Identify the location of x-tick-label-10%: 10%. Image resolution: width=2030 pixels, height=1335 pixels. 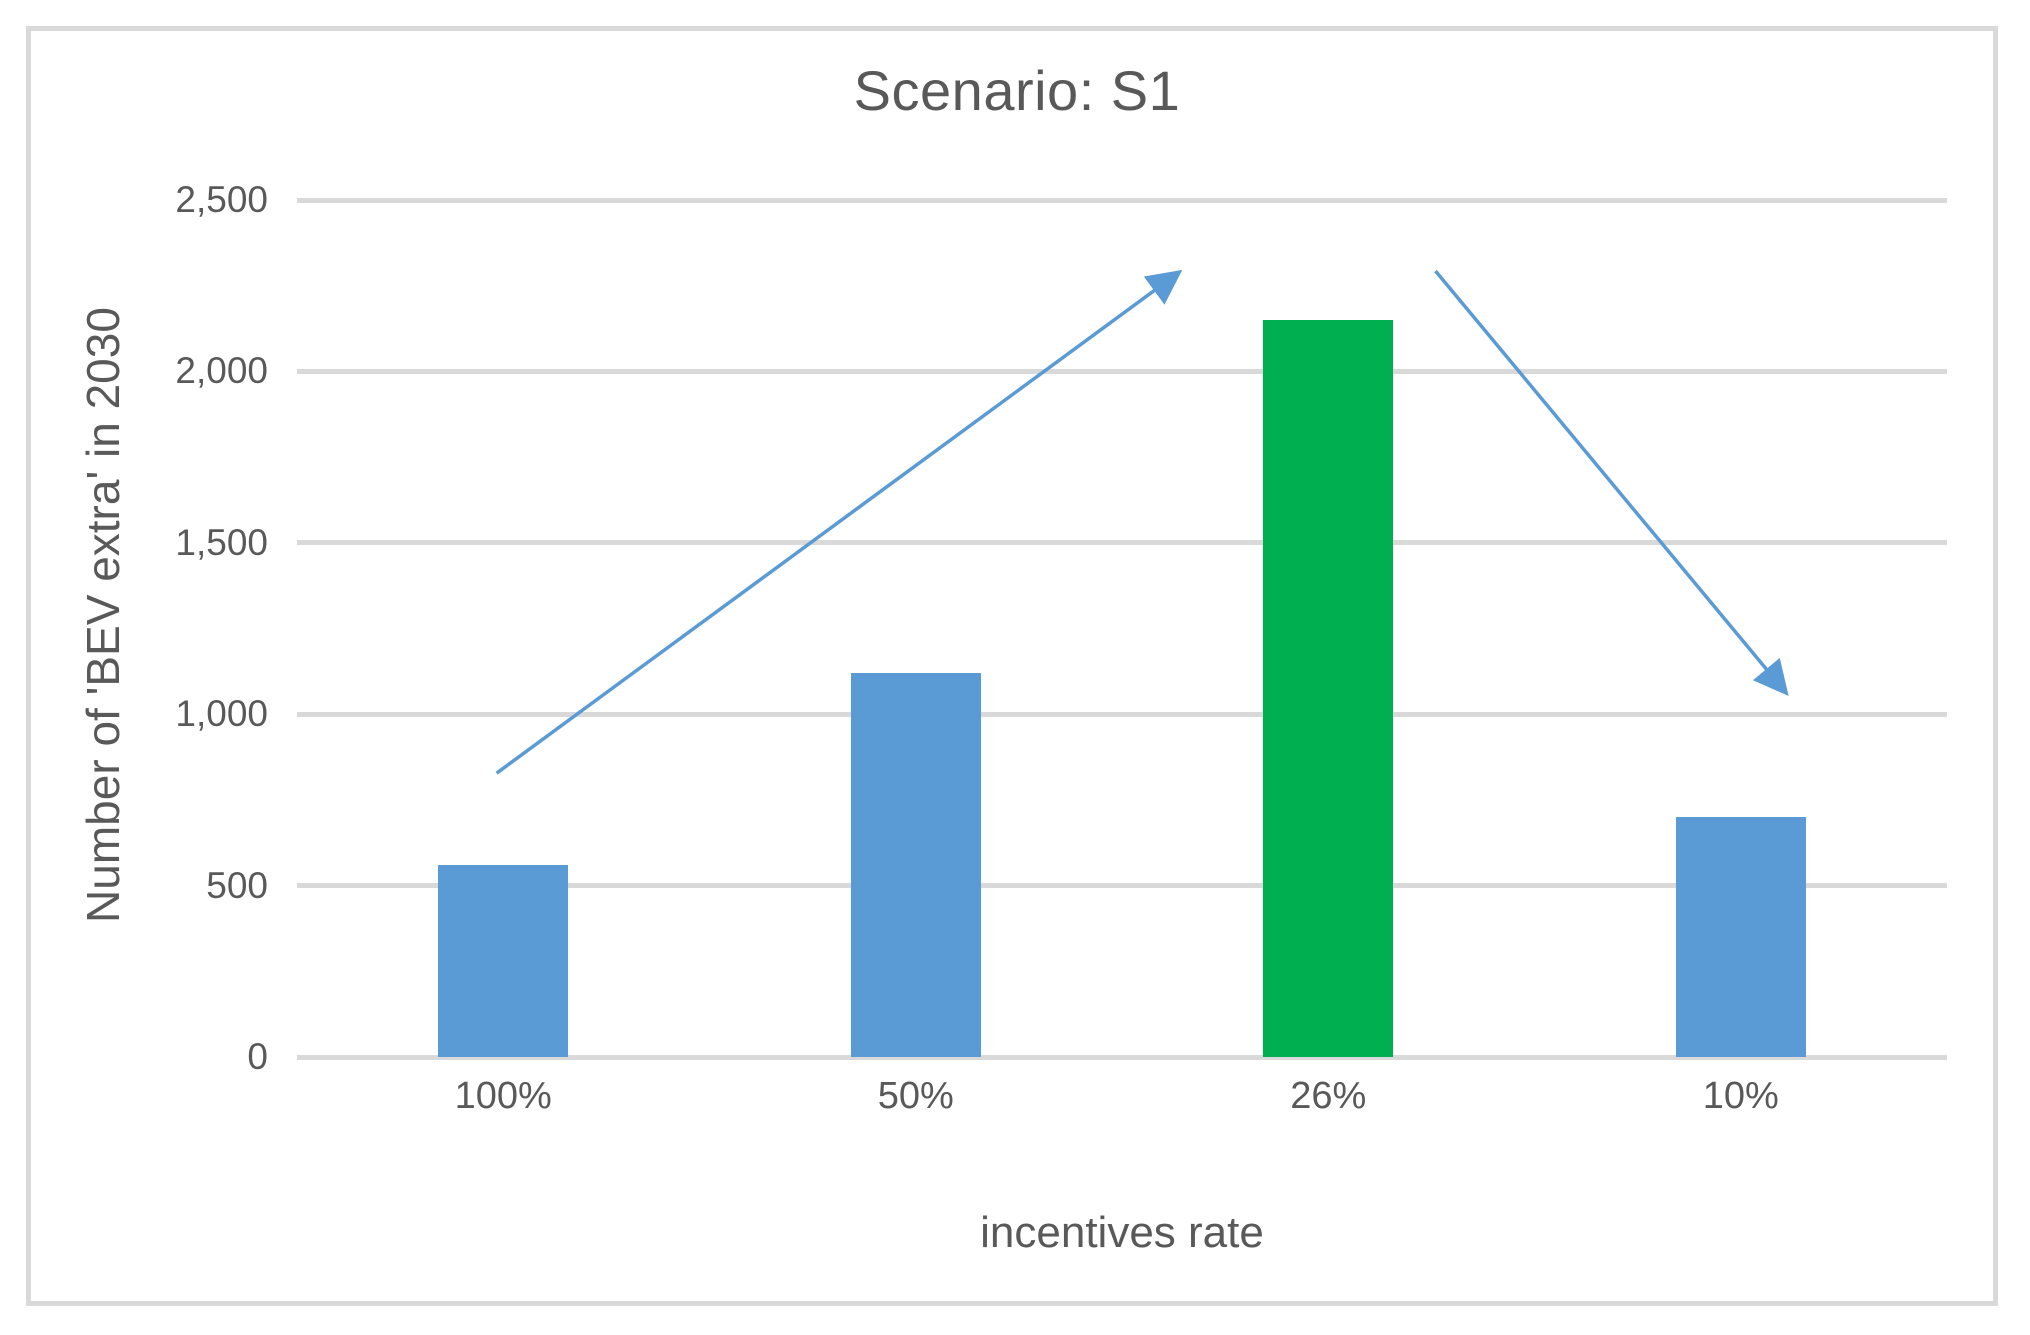
(1740, 1096).